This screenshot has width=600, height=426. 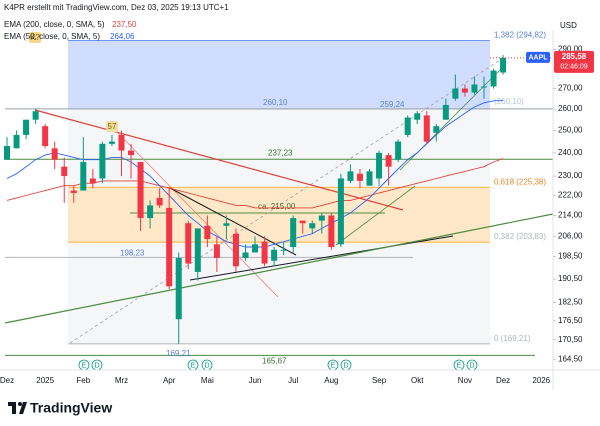 What do you see at coordinates (321, 258) in the screenshot?
I see `black-trend` at bounding box center [321, 258].